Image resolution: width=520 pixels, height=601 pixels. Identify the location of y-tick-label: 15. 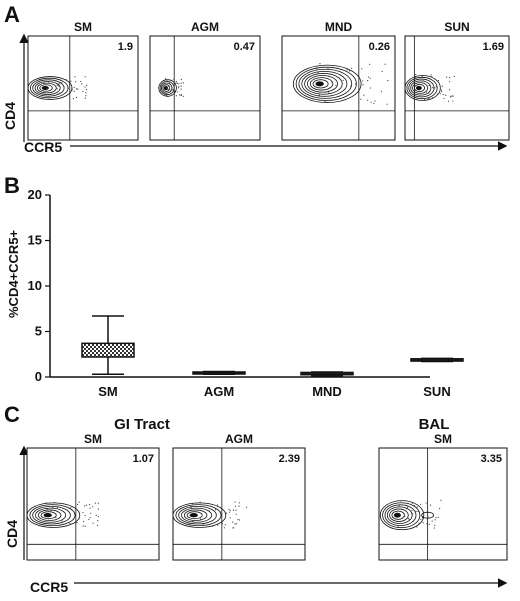
(35, 240).